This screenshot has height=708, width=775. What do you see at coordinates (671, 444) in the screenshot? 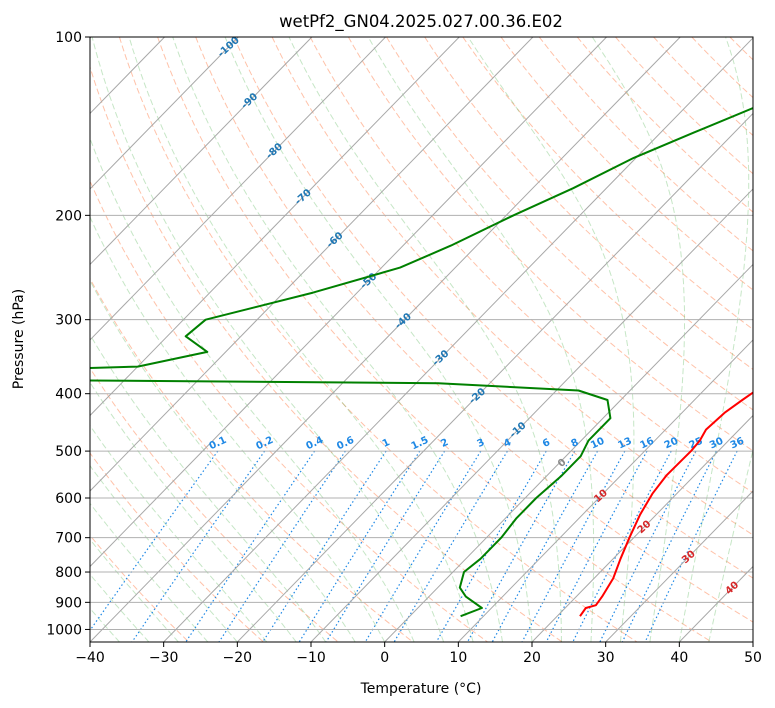
I see `mixing-ratio-label: 20` at bounding box center [671, 444].